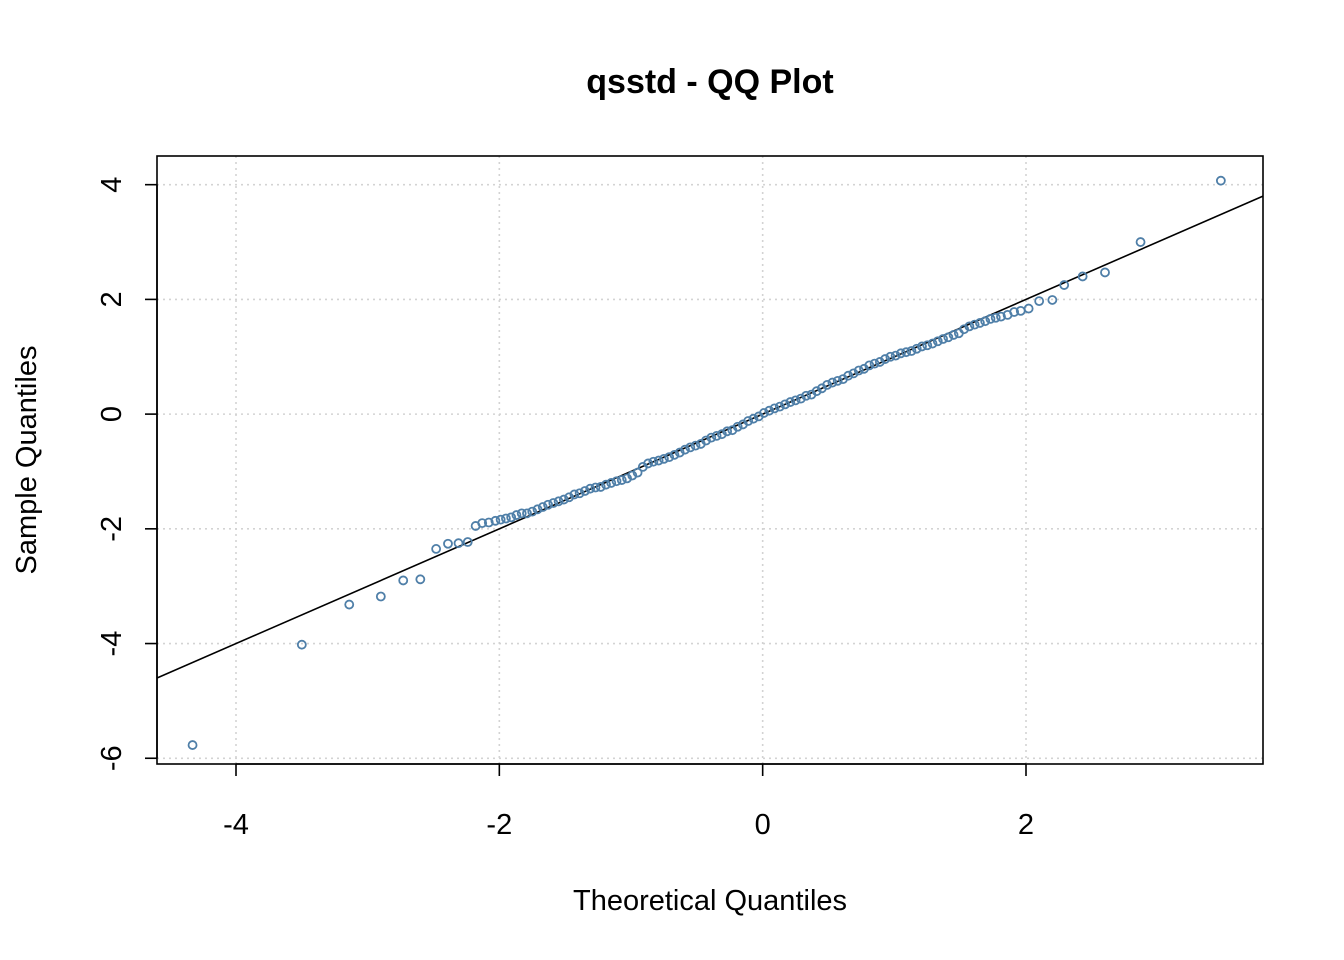  What do you see at coordinates (27, 460) in the screenshot?
I see `y-axis-label: Sample Quantiles` at bounding box center [27, 460].